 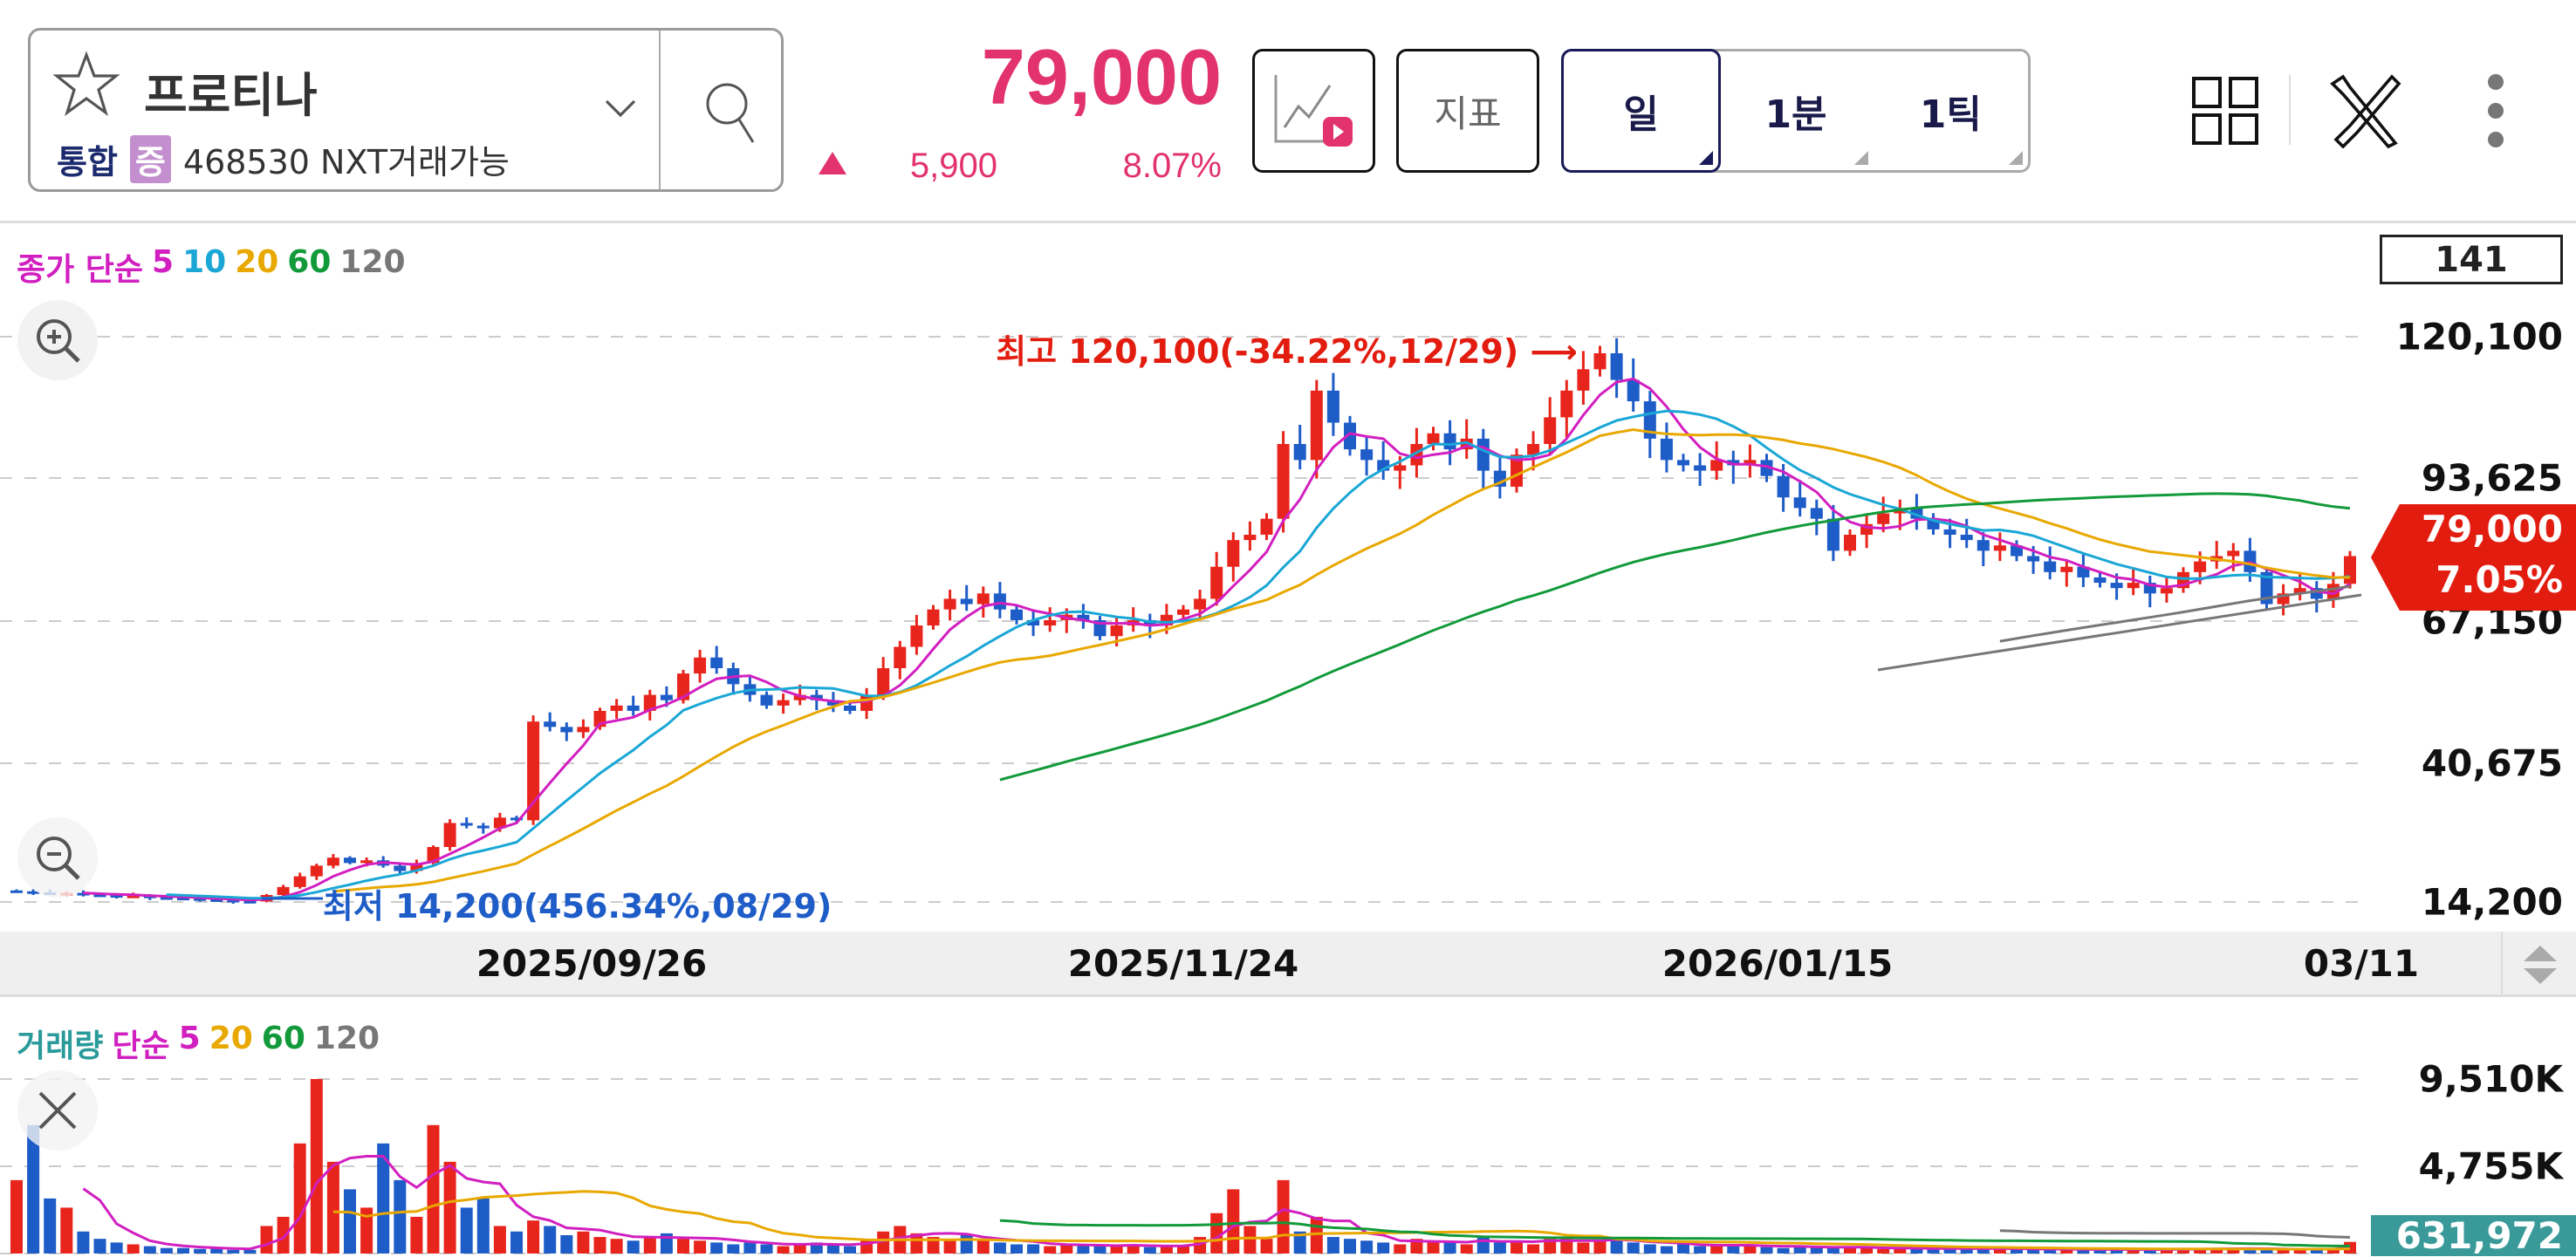 I want to click on price-ma-legend: 종가 단순 5 10 20 60 120, so click(x=212, y=267).